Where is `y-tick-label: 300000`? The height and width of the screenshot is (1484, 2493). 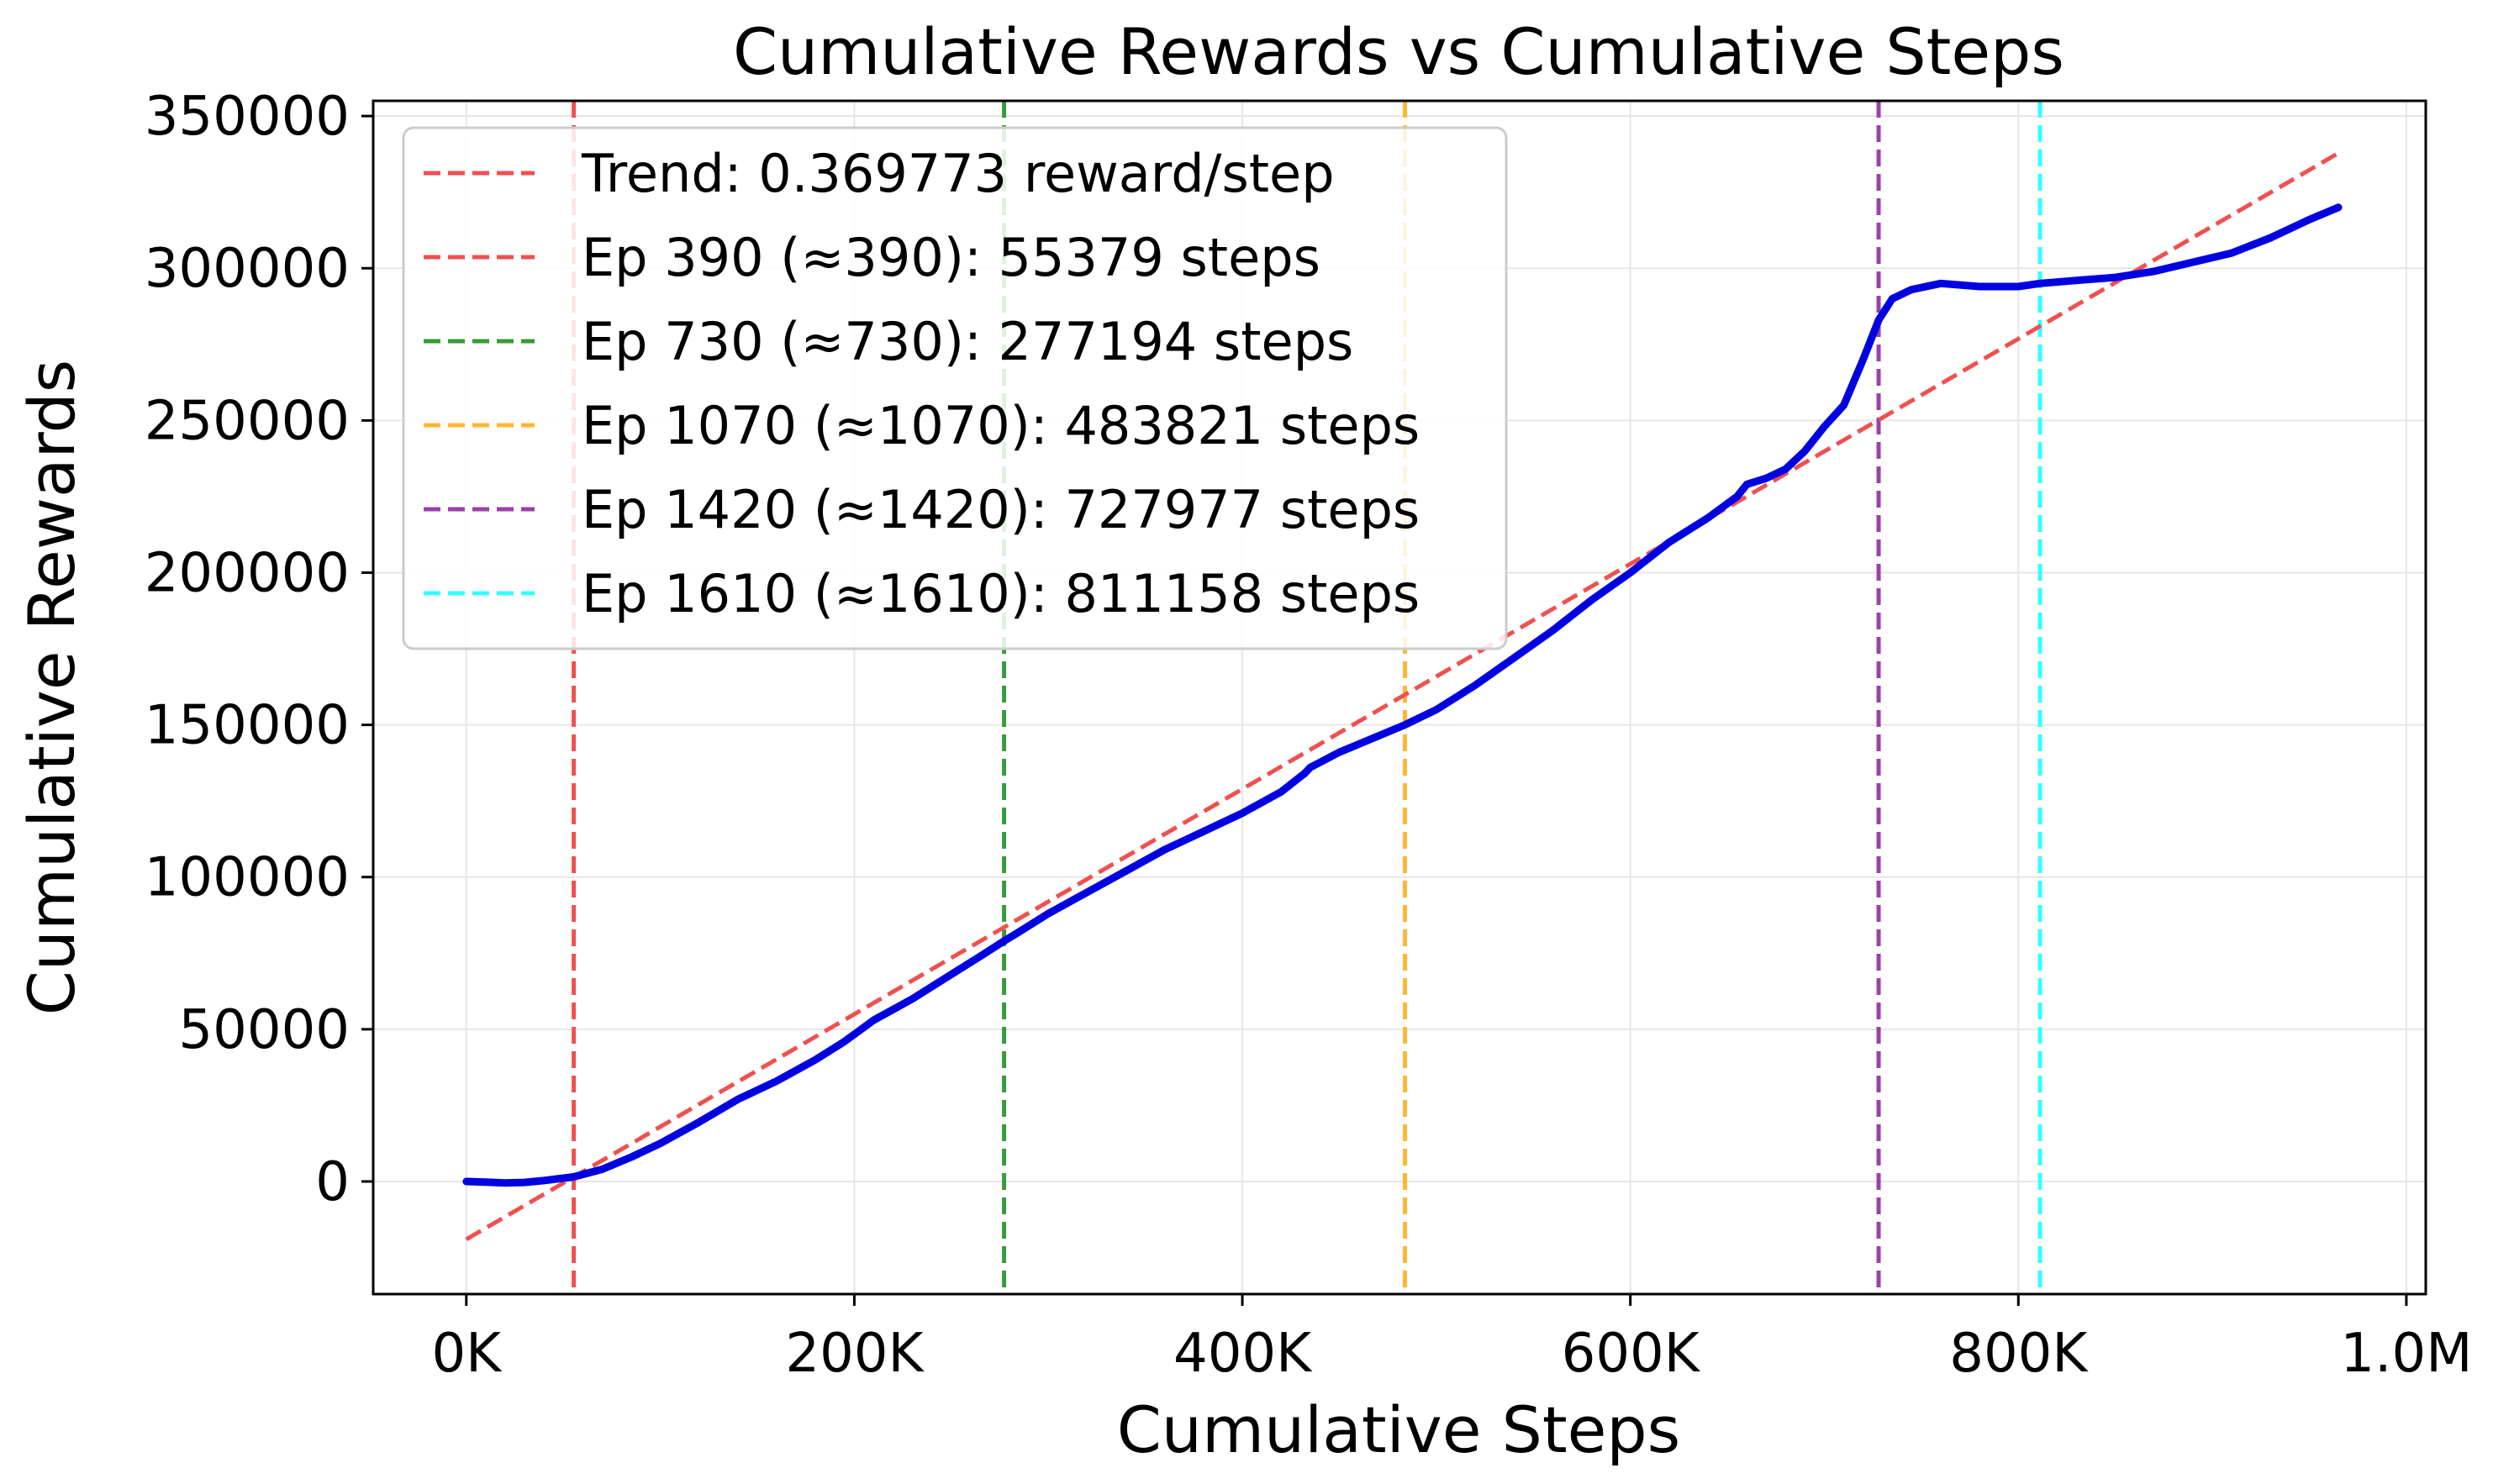 y-tick-label: 300000 is located at coordinates (248, 269).